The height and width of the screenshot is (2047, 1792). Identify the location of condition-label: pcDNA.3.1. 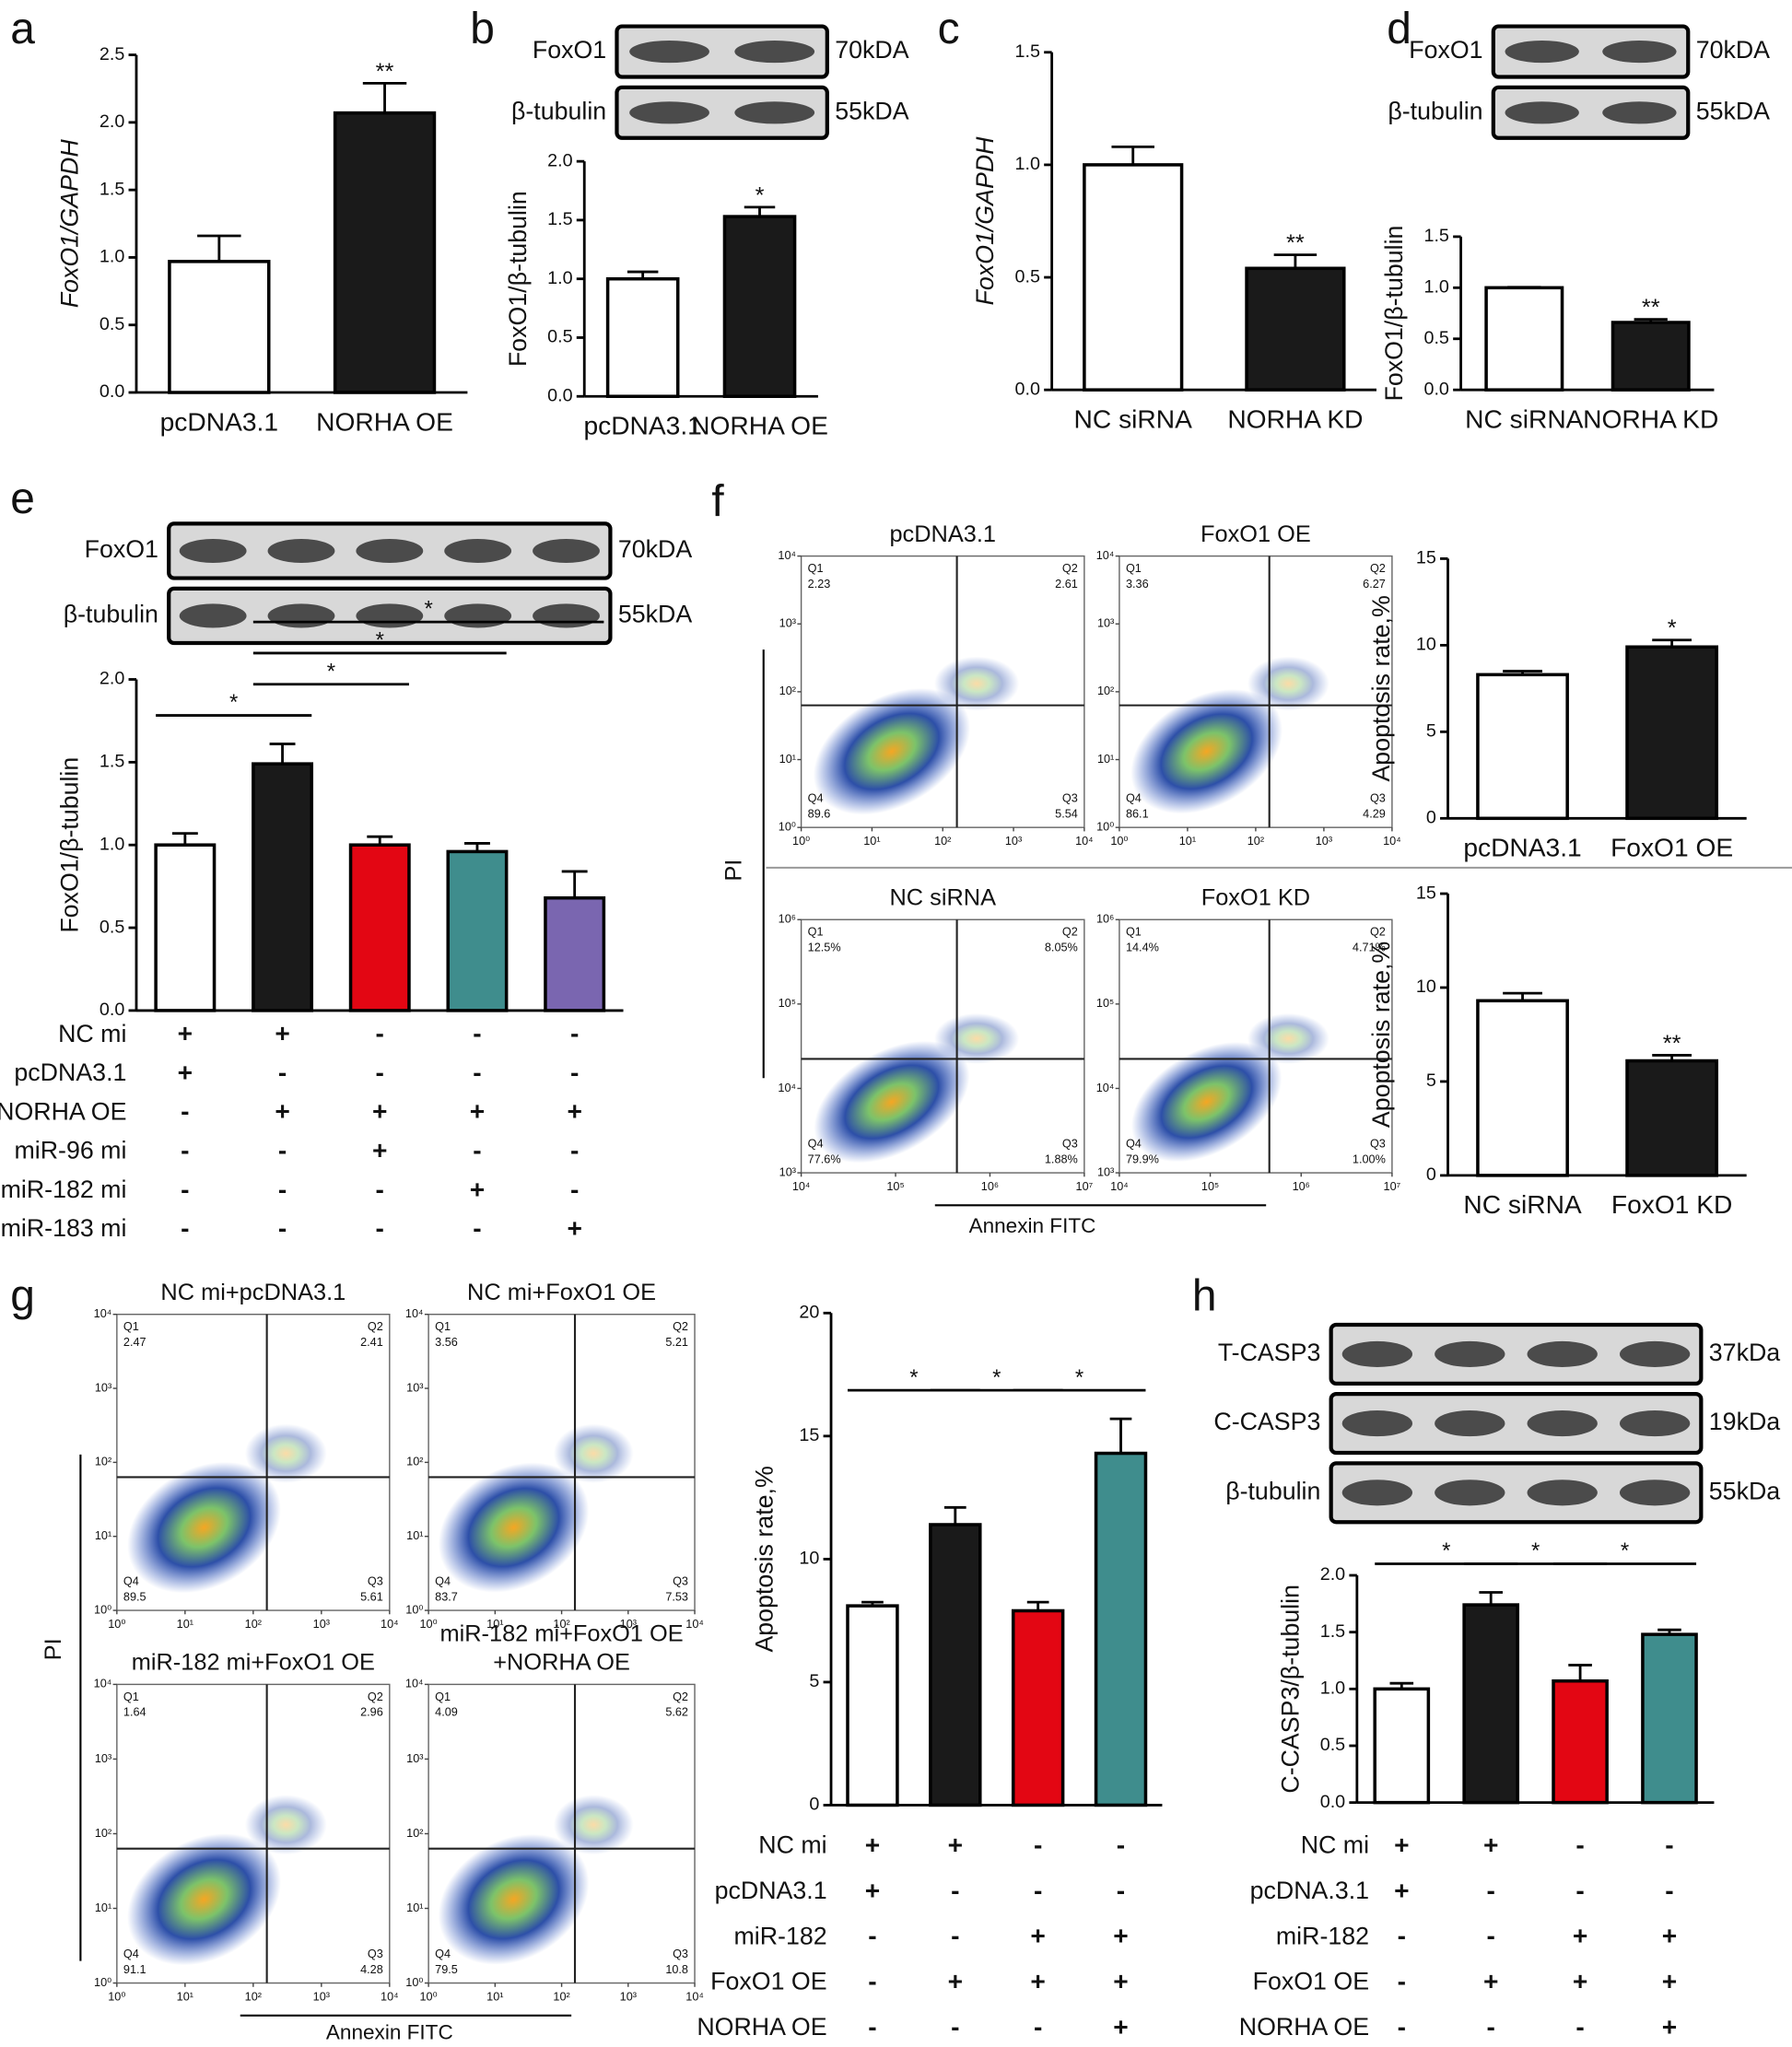
(1309, 1890).